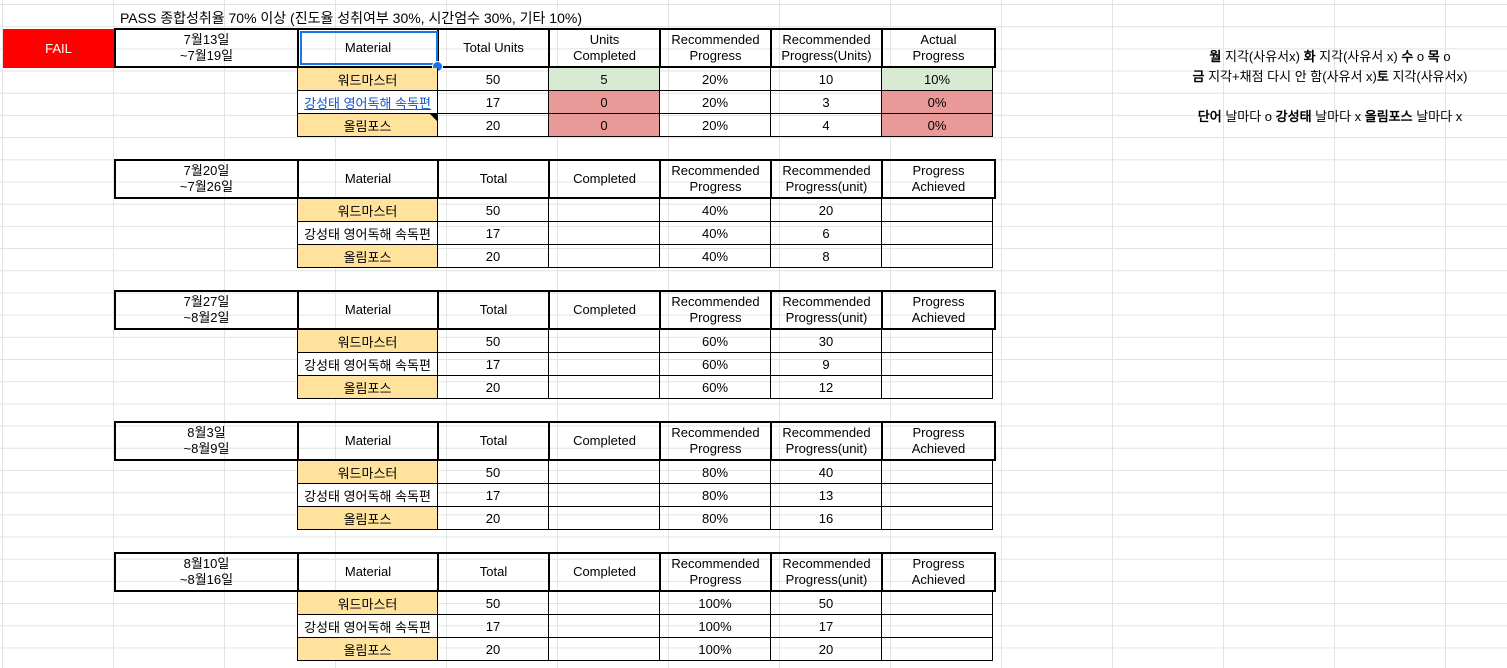 This screenshot has width=1507, height=668. What do you see at coordinates (827, 48) in the screenshot?
I see `header-cell: Recommended Progress(Units)` at bounding box center [827, 48].